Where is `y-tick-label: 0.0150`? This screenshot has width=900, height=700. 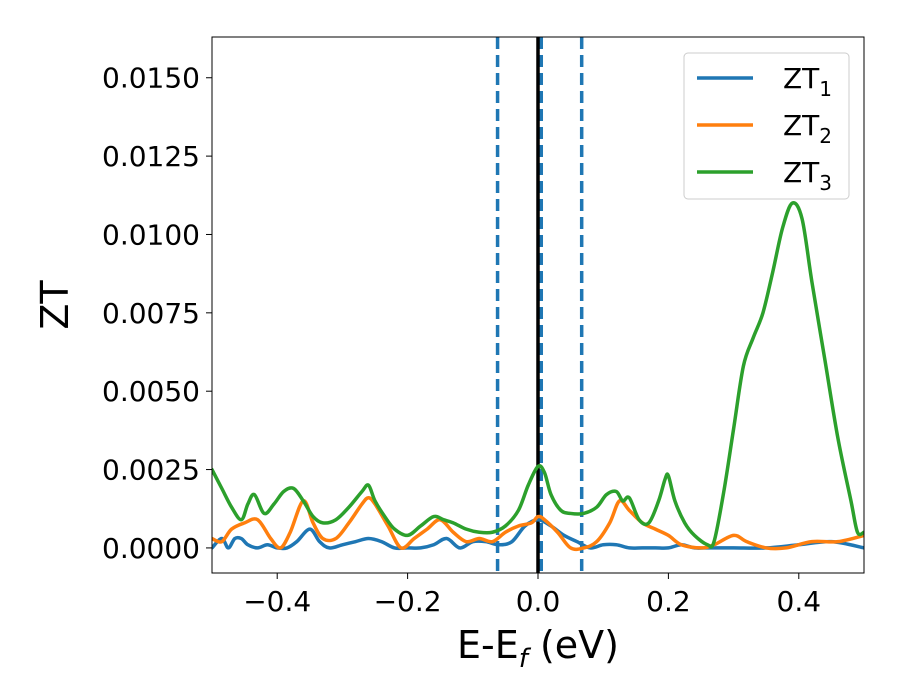
y-tick-label: 0.0150 is located at coordinates (151, 78).